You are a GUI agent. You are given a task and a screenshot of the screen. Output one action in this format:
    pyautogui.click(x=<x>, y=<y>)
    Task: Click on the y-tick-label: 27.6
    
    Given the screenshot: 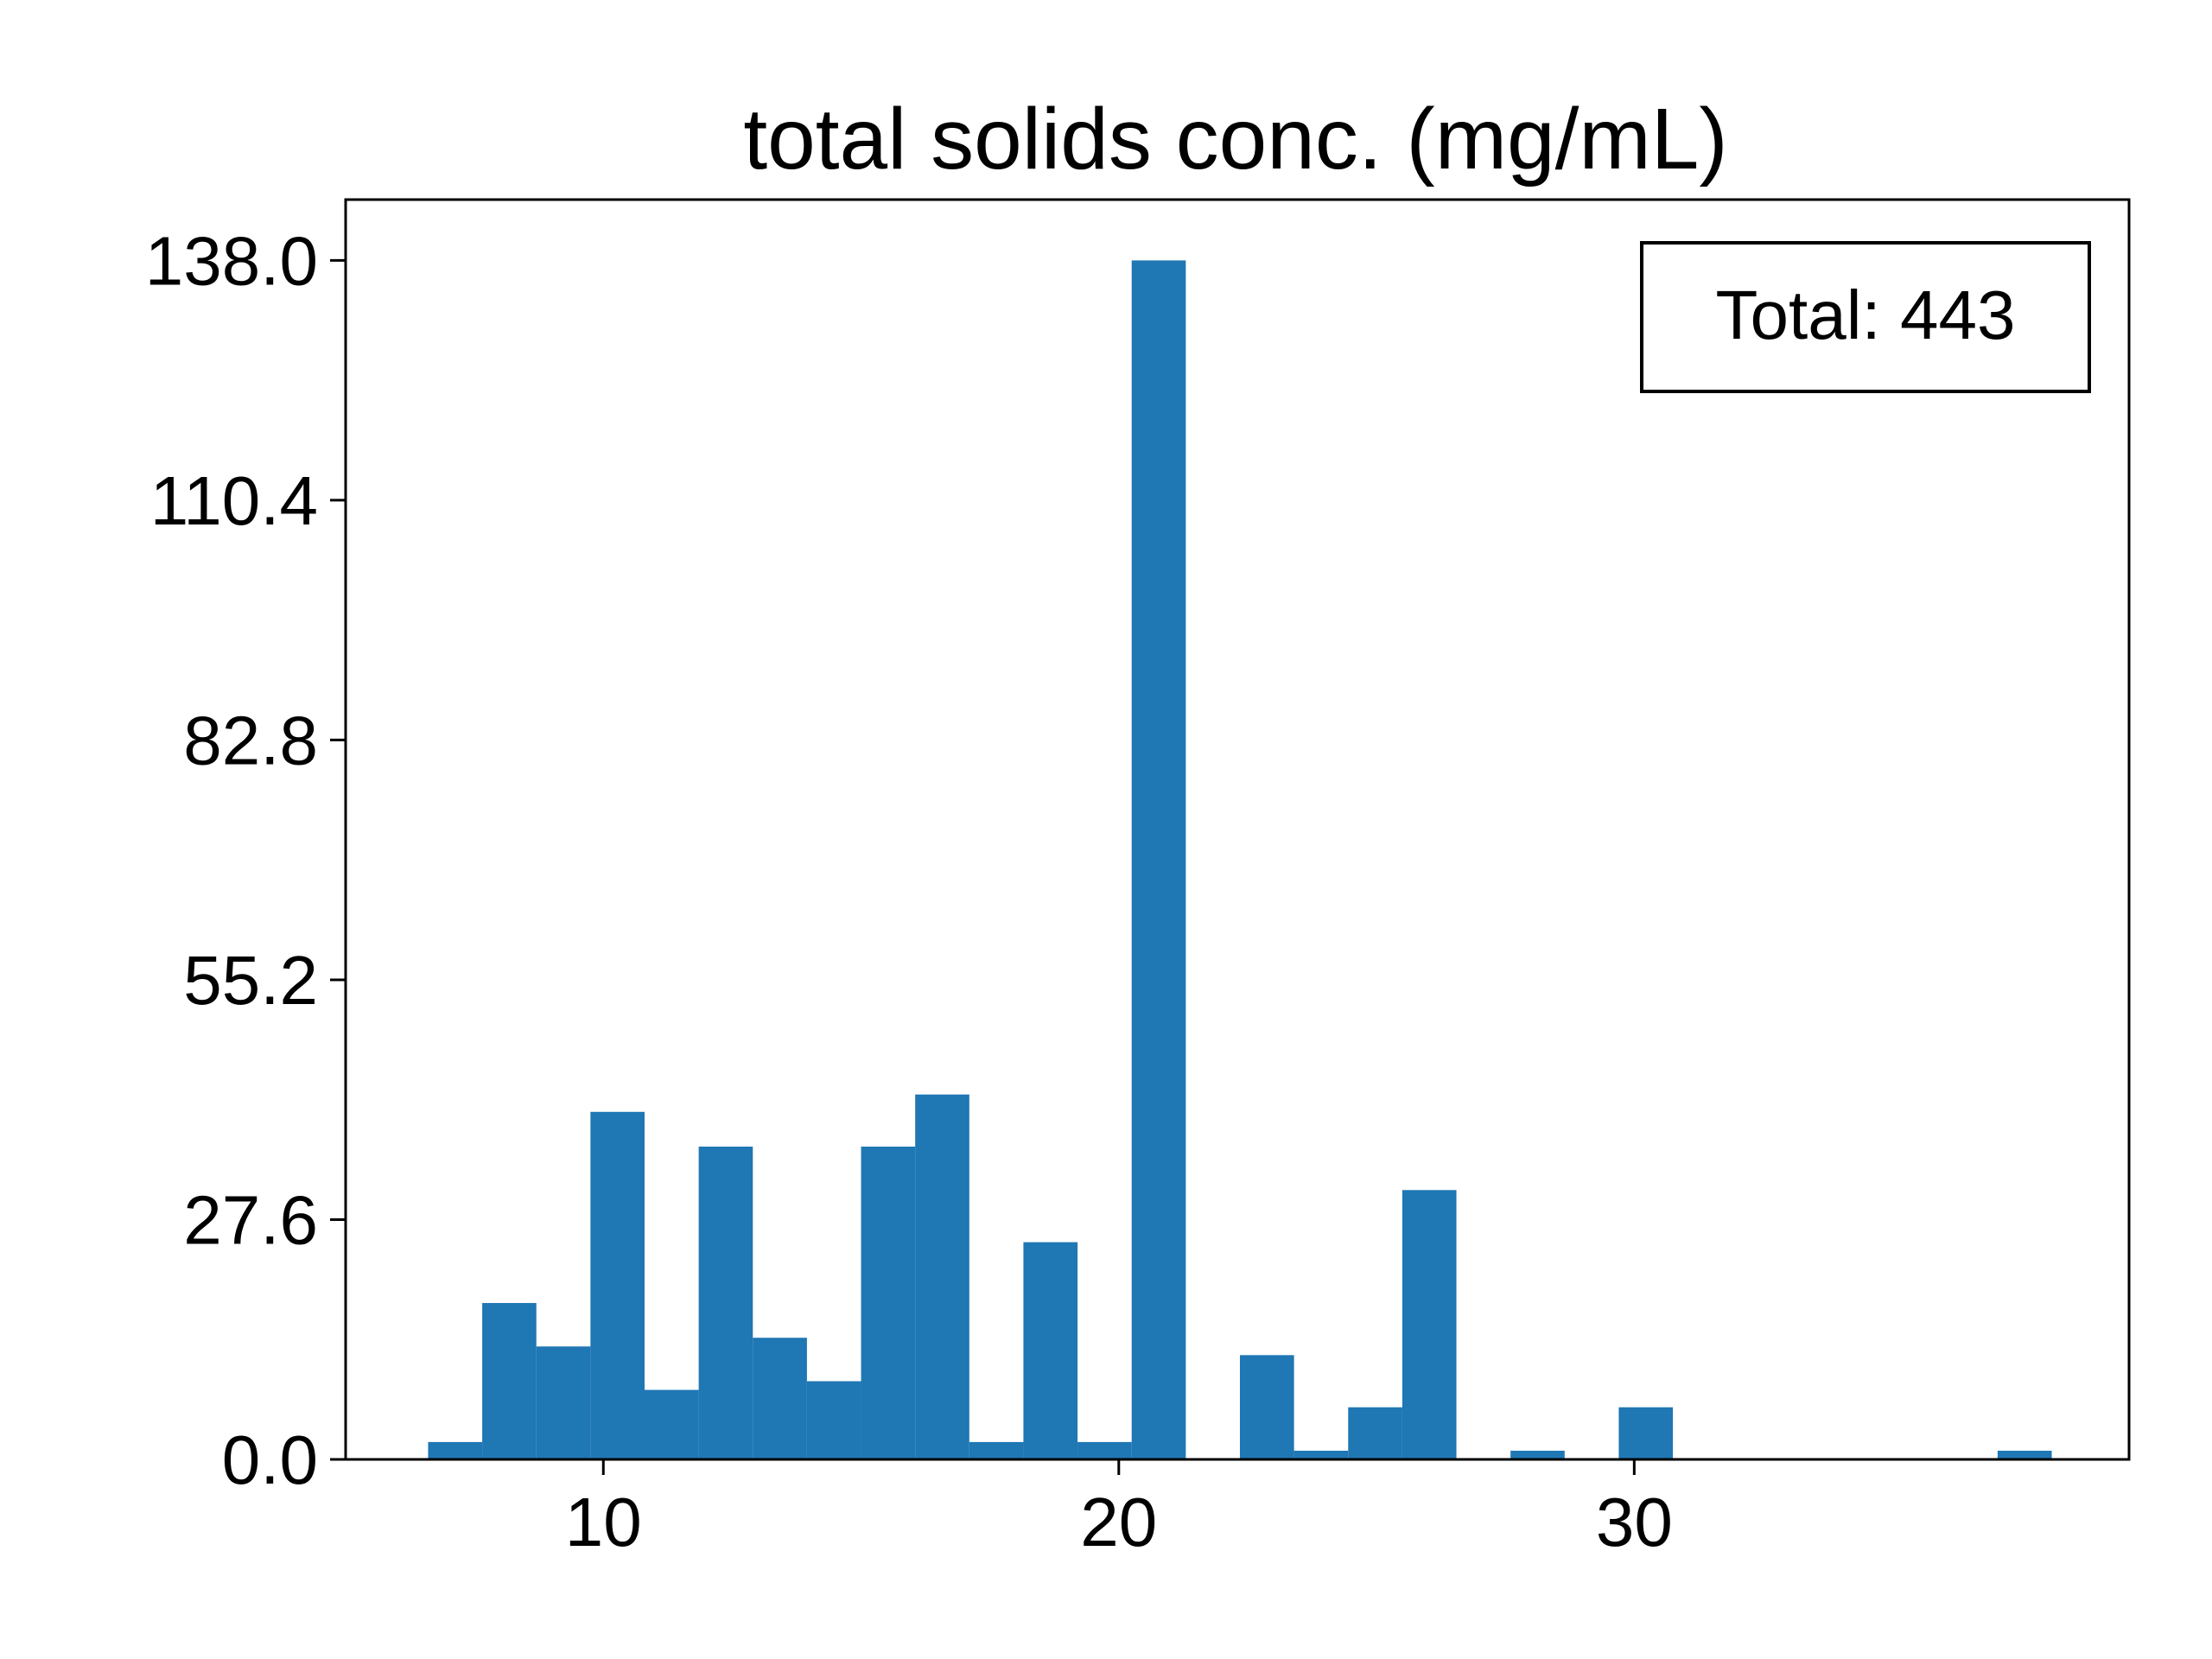 What is the action you would take?
    pyautogui.click(x=250, y=1219)
    